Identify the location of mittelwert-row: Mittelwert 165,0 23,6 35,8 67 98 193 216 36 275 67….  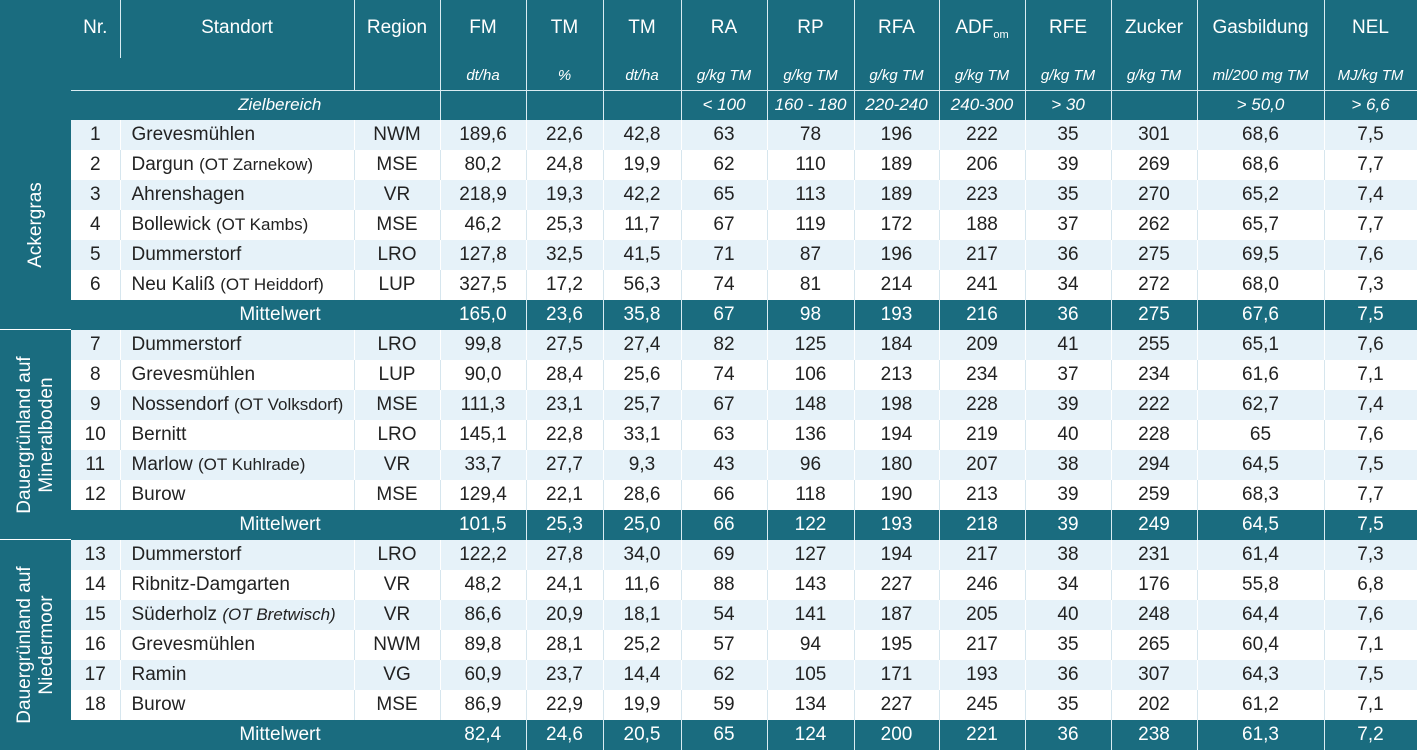
(744, 315).